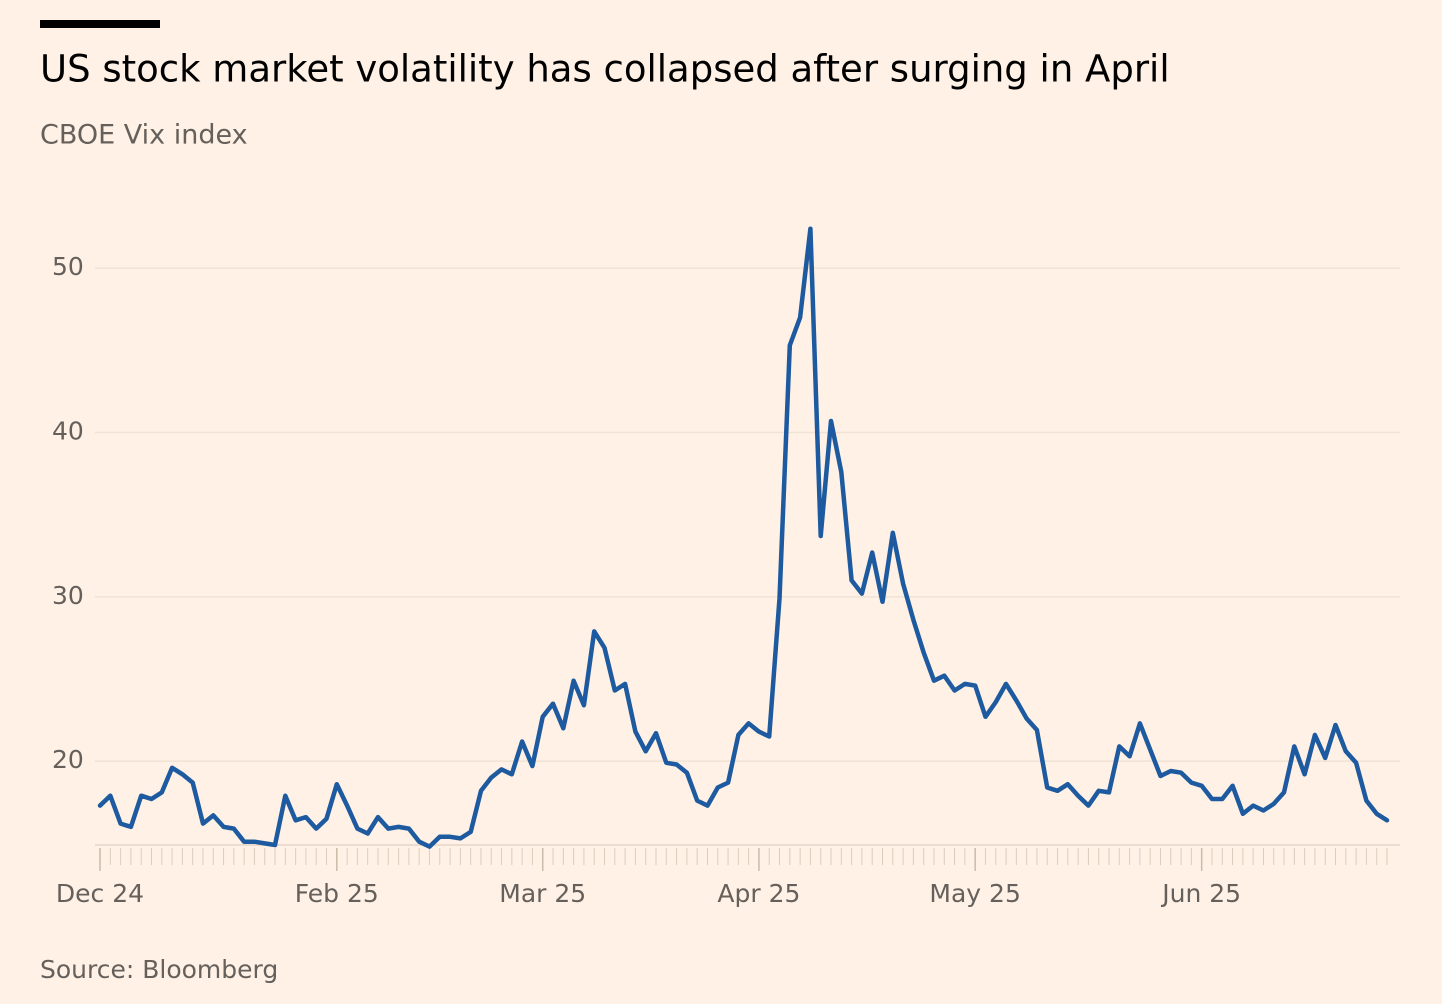  What do you see at coordinates (68, 431) in the screenshot?
I see `y-tick-label: 40` at bounding box center [68, 431].